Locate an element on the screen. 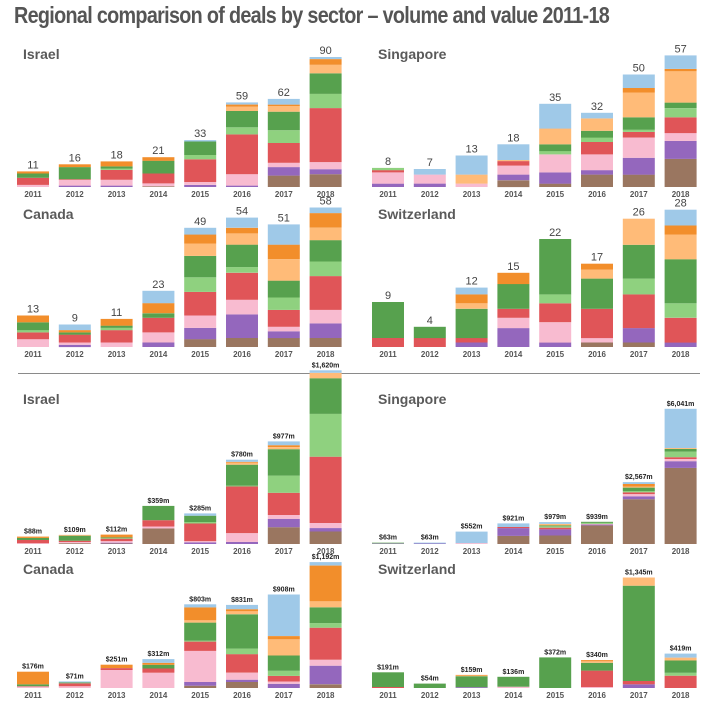 The height and width of the screenshot is (704, 717). bar-segment-2015-brown is located at coordinates (200, 686).